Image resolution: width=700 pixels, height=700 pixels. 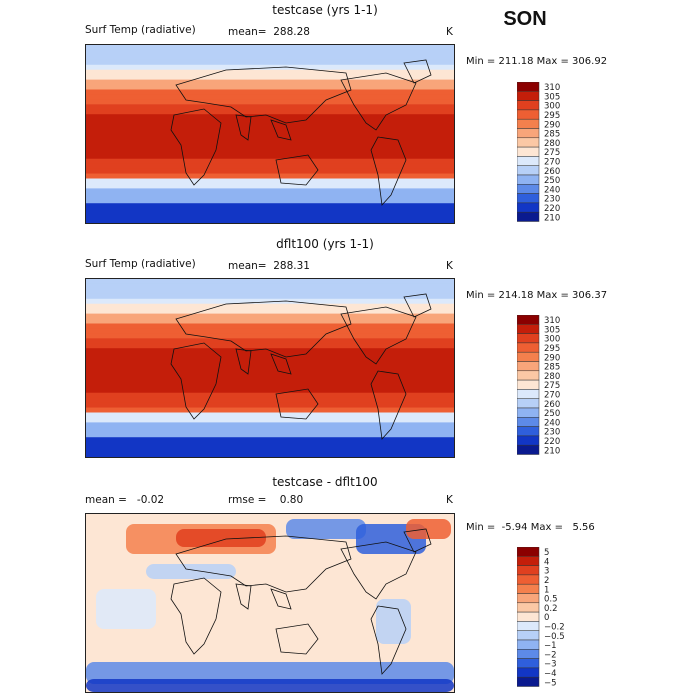 What do you see at coordinates (266, 500) in the screenshot?
I see `panel-3-rmse: rmse = 0.80` at bounding box center [266, 500].